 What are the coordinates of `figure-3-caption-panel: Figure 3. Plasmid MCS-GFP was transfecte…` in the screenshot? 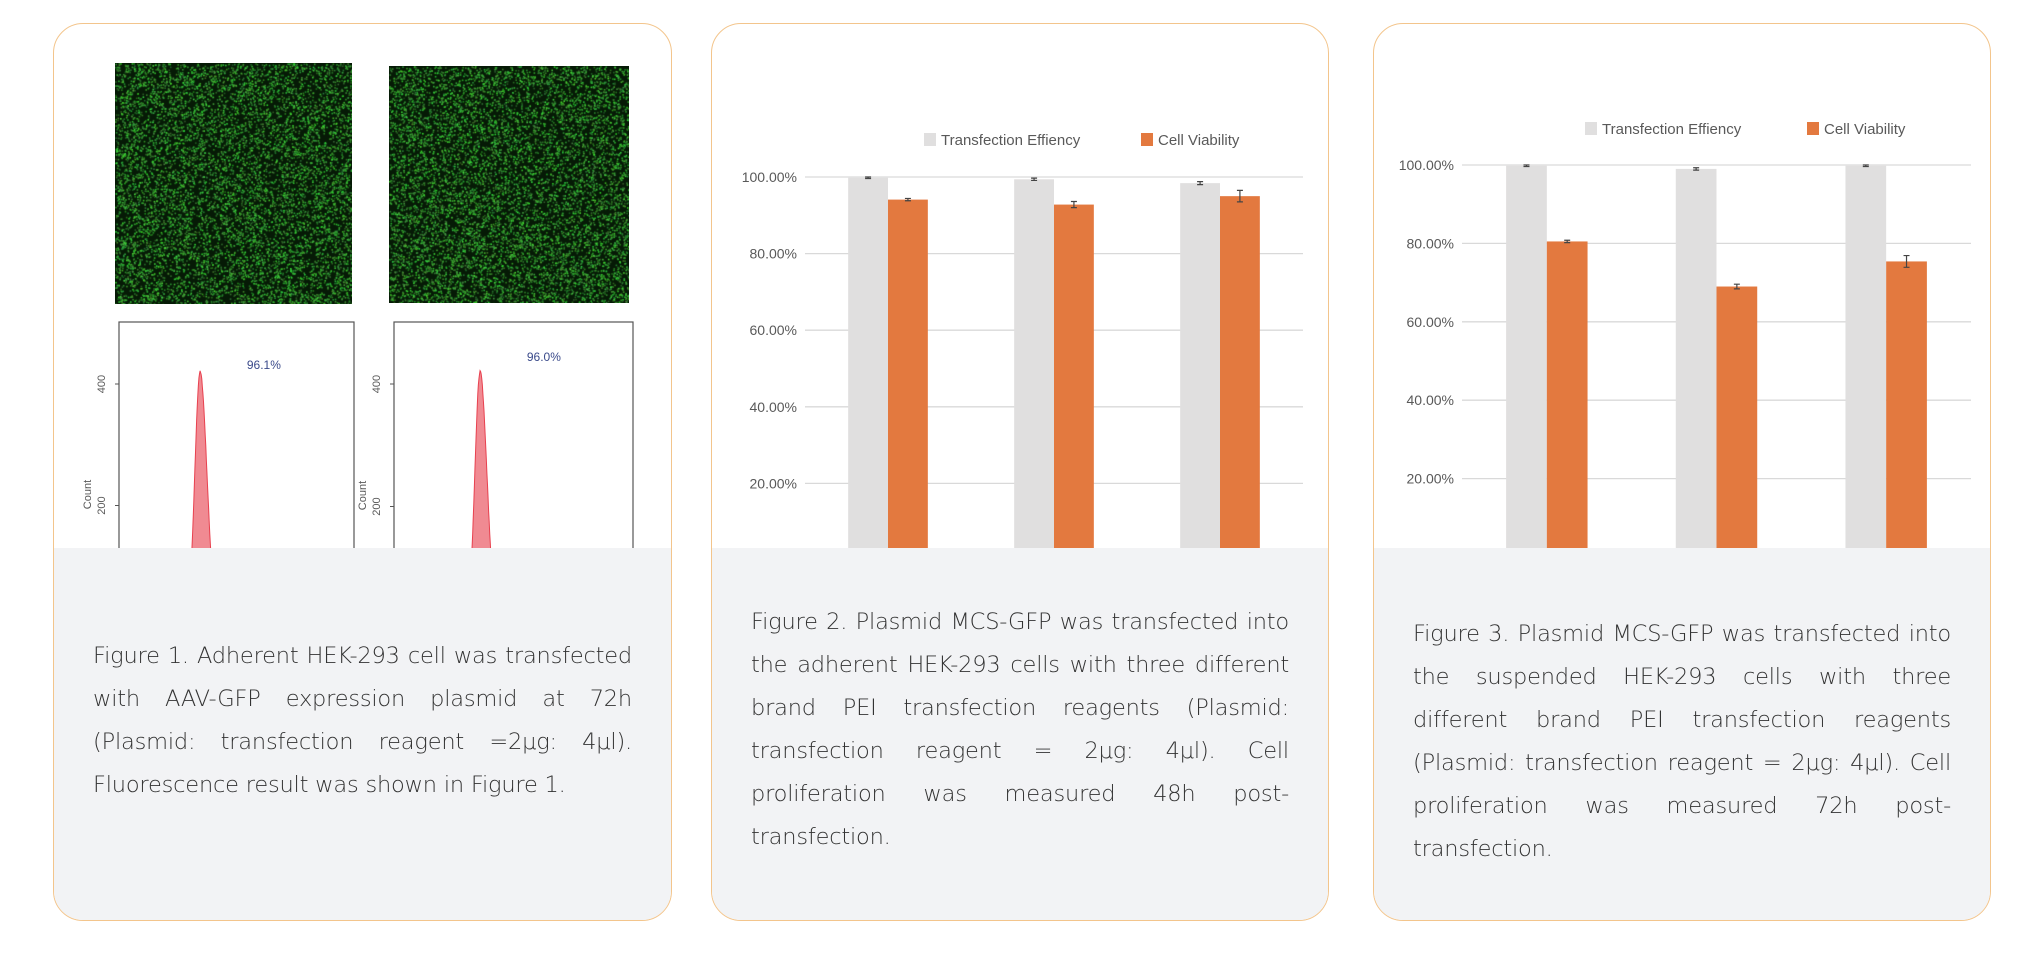 It's located at (1682, 734).